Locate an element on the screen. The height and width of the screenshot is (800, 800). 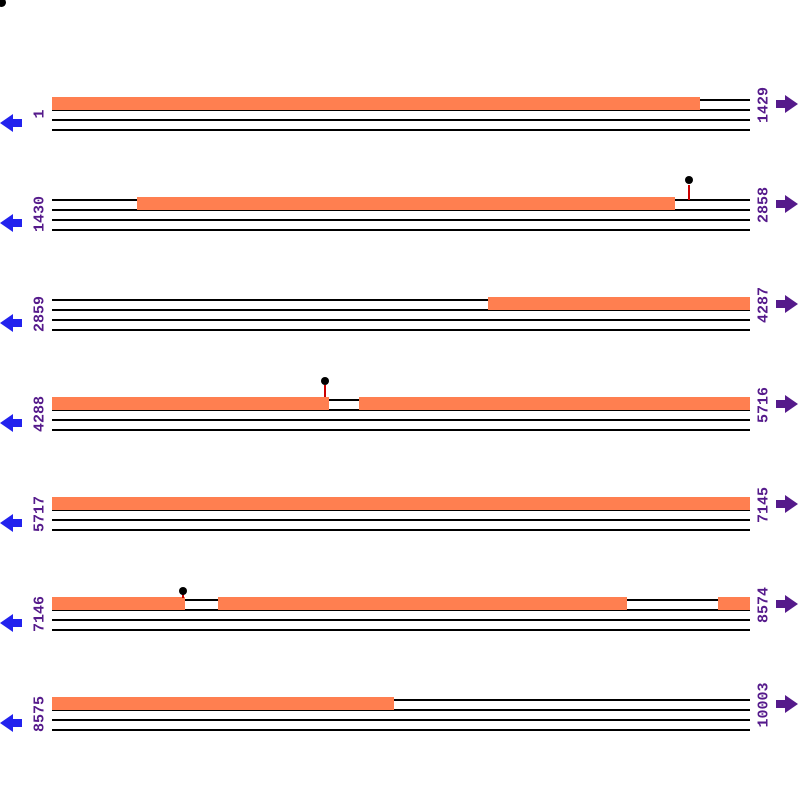
sequence-row: 8575 10003 is located at coordinates (400, 713).